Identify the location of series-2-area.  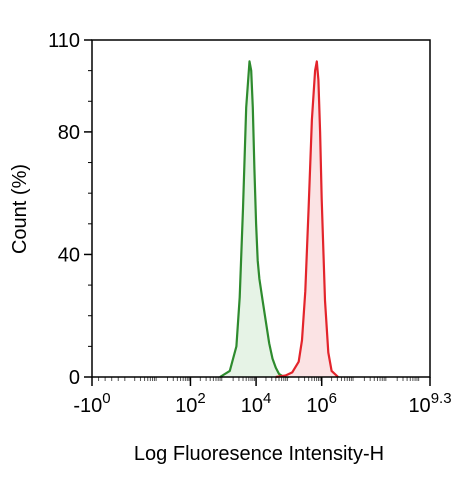
(307, 219).